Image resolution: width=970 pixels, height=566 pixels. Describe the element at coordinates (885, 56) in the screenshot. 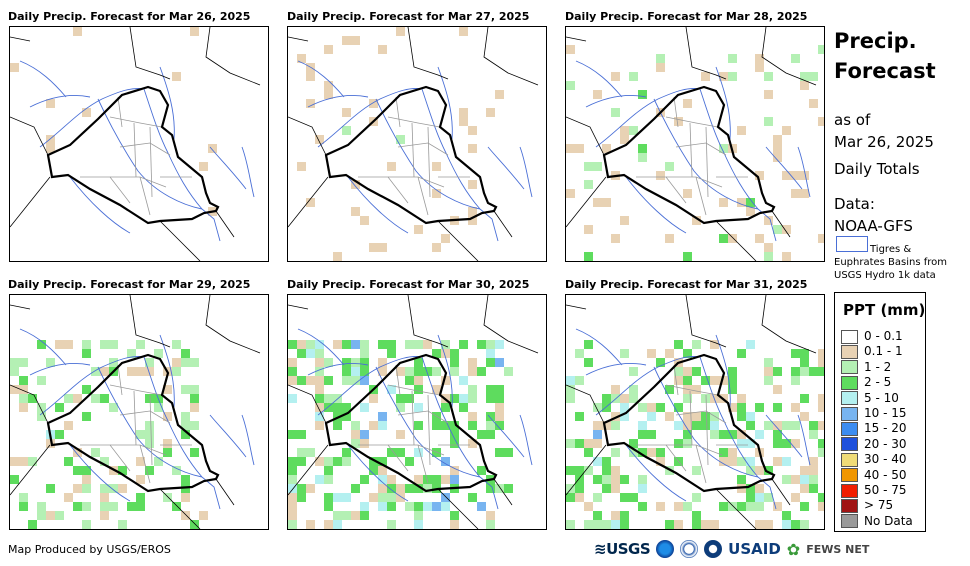

I see `sidebar-title: Precip. Forecast` at that location.